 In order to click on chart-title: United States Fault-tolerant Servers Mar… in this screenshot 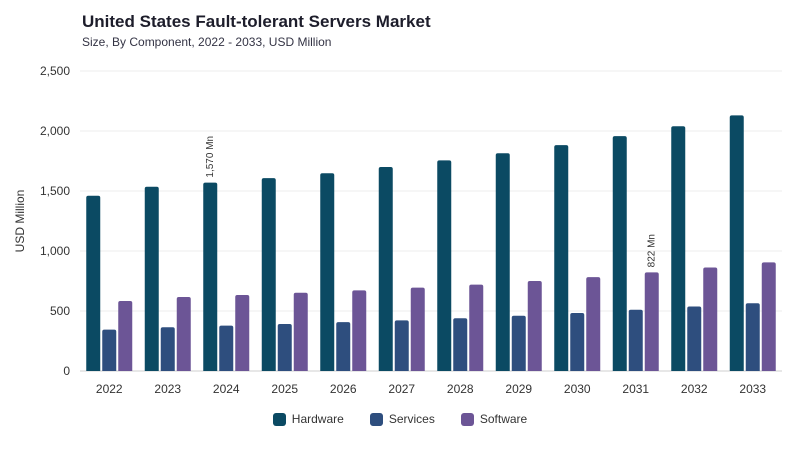, I will do `click(256, 21)`.